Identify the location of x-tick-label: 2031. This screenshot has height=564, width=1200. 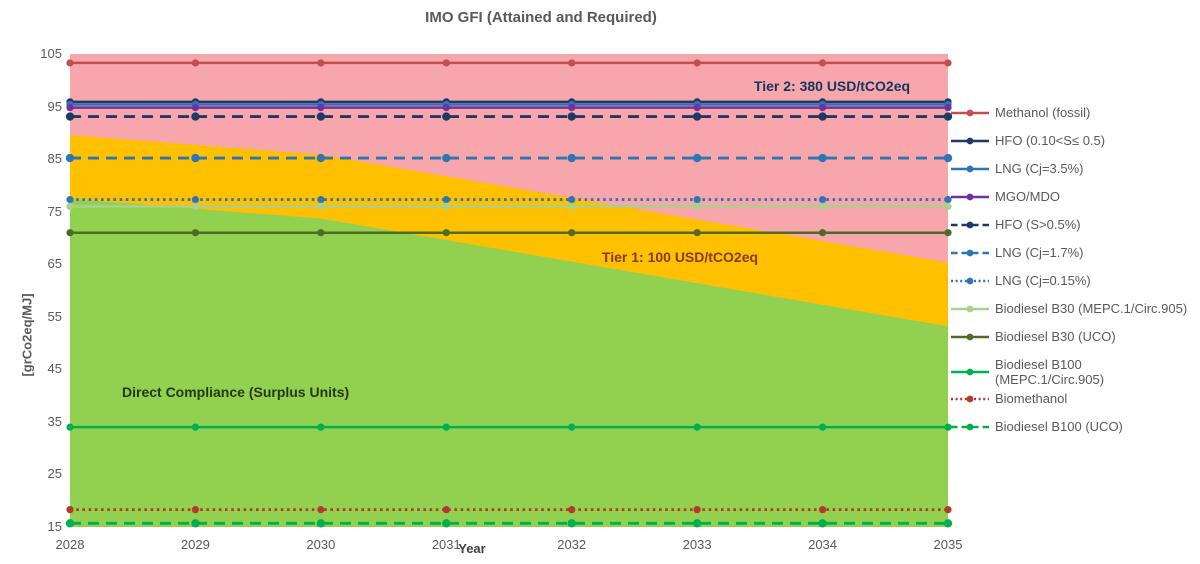
(446, 544).